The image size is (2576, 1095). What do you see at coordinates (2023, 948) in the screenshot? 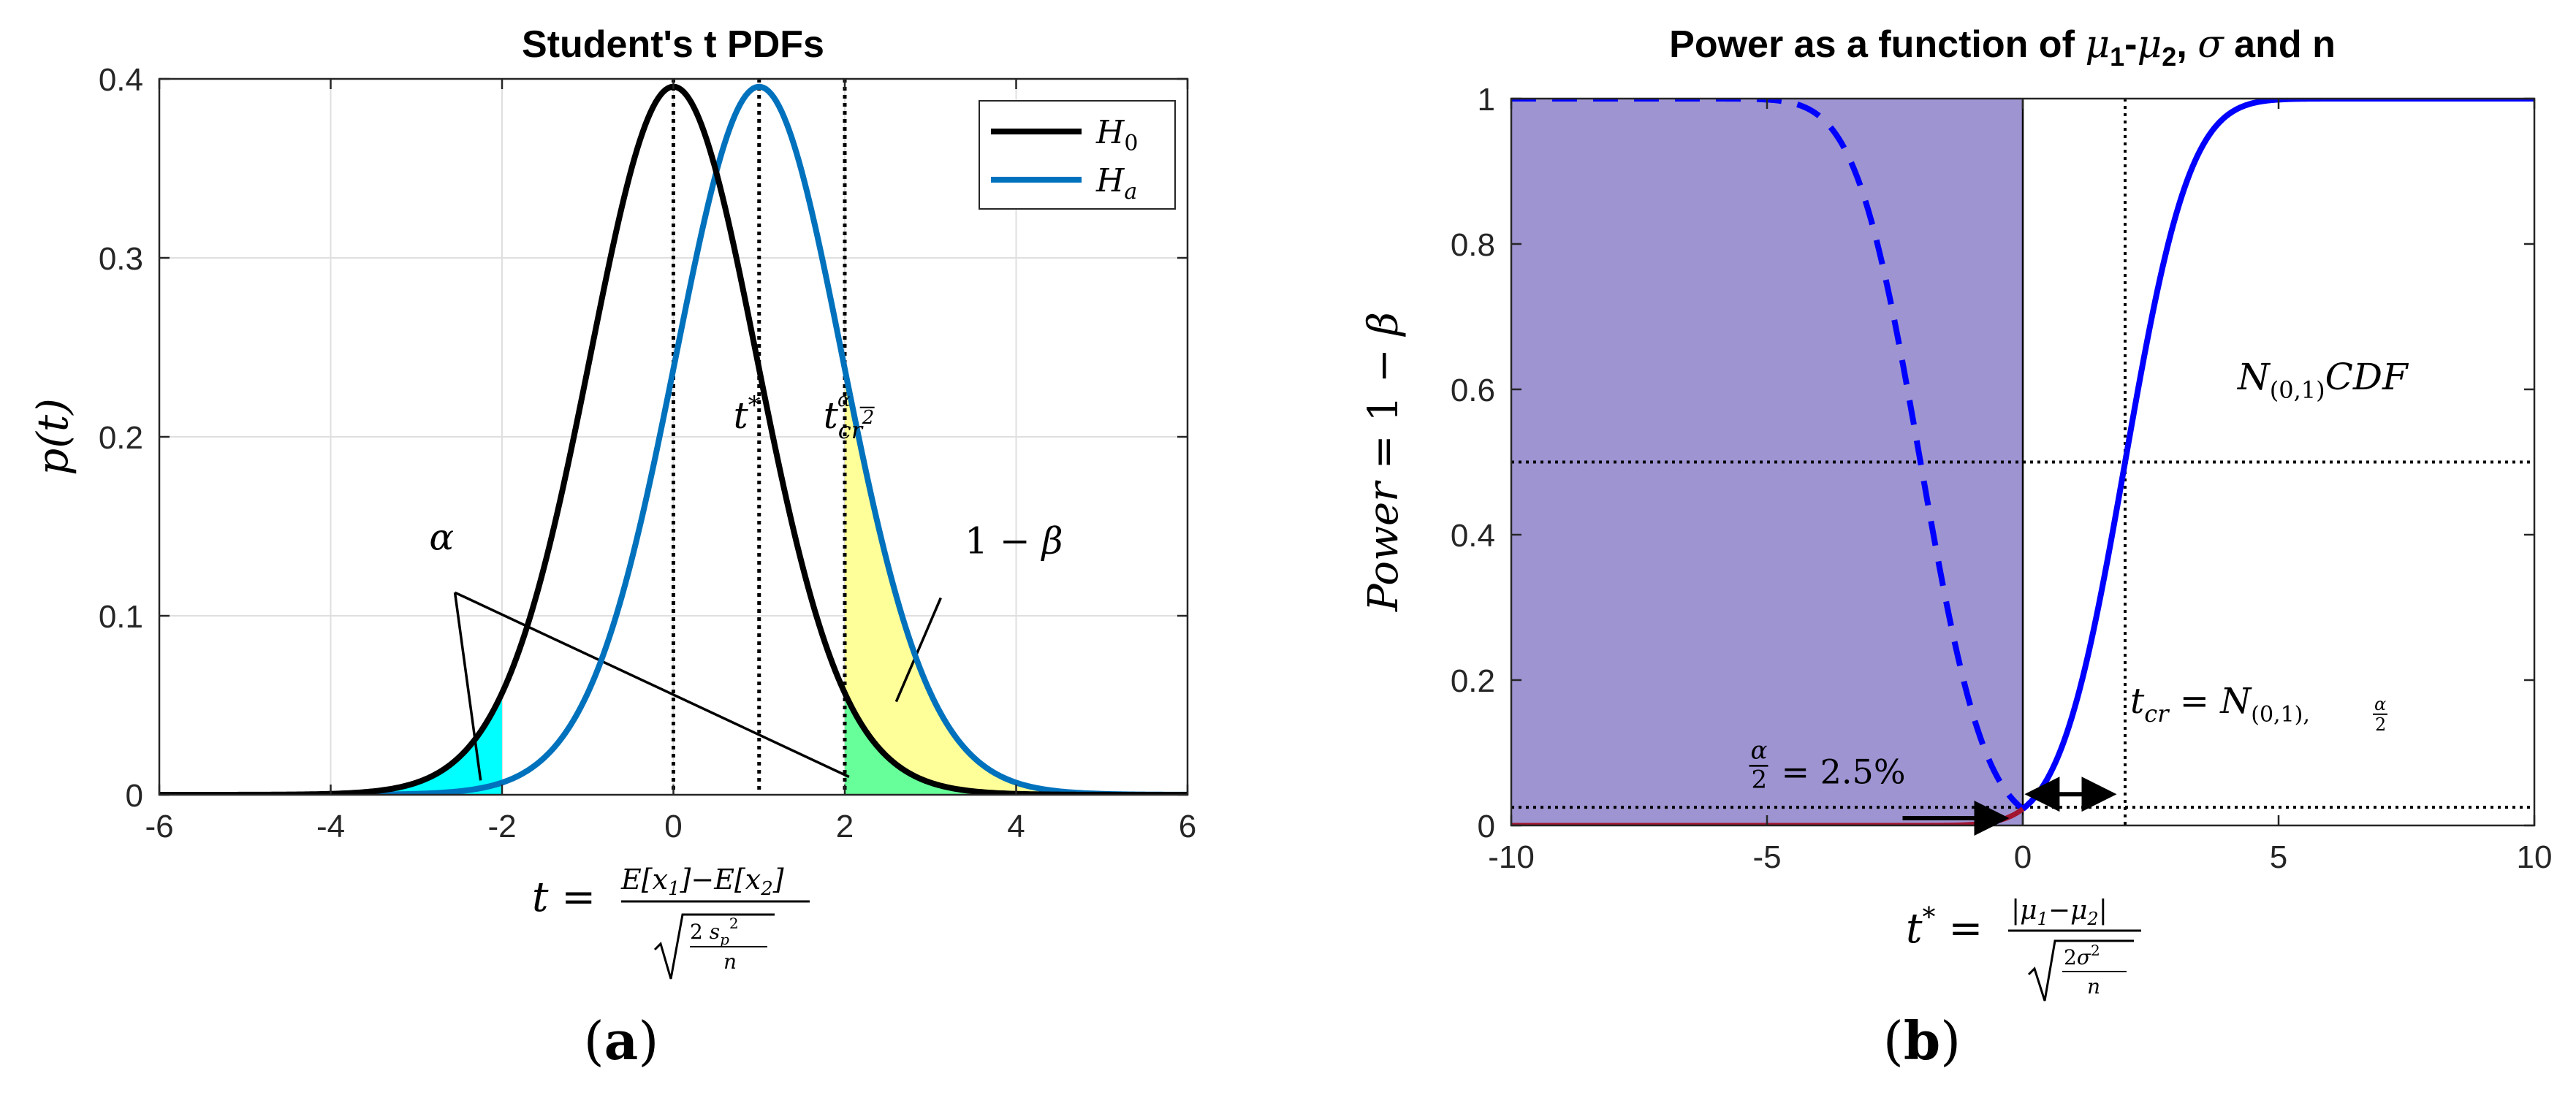
I see `xlabel-b: t* = |μ1−μ2| 2σ2 n` at bounding box center [2023, 948].